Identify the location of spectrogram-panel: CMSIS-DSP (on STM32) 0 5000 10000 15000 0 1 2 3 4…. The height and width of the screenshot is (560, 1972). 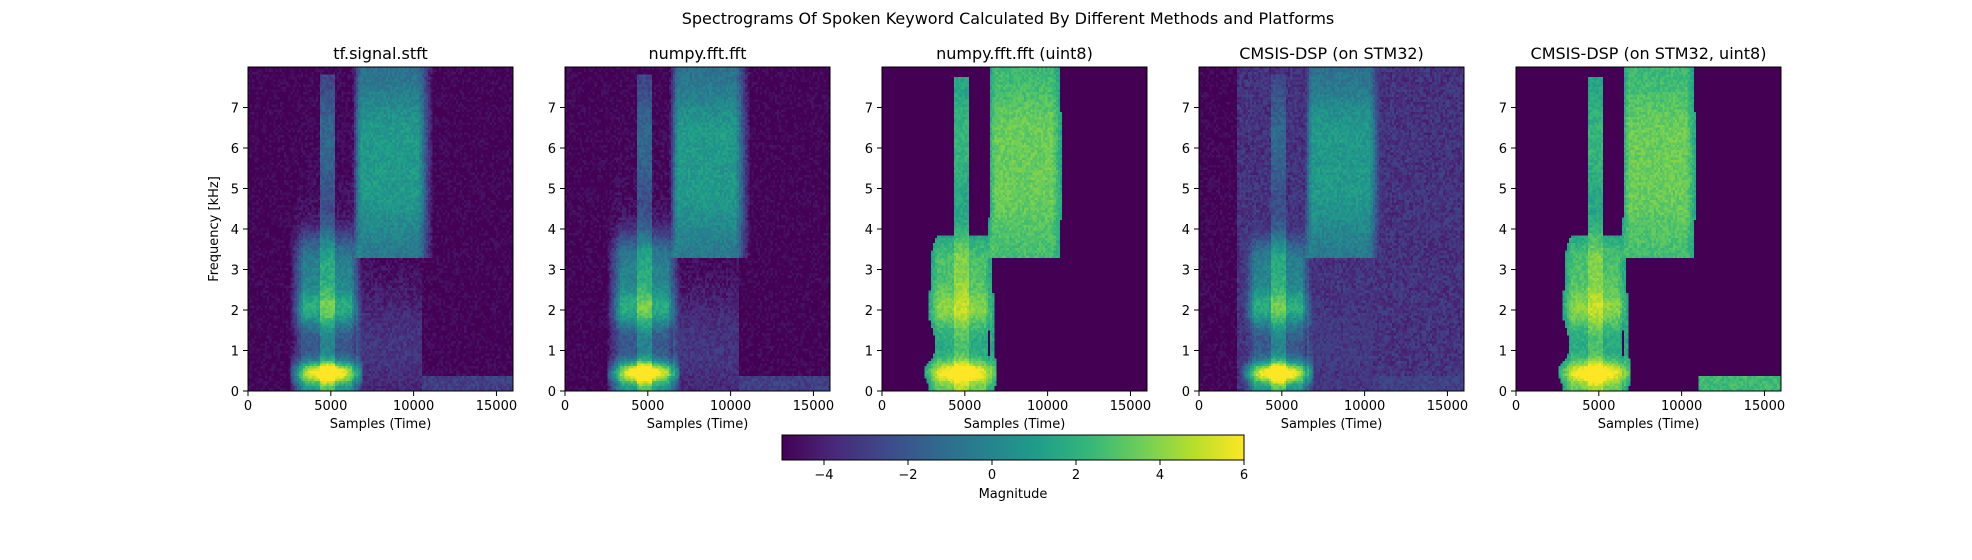
(1325, 238).